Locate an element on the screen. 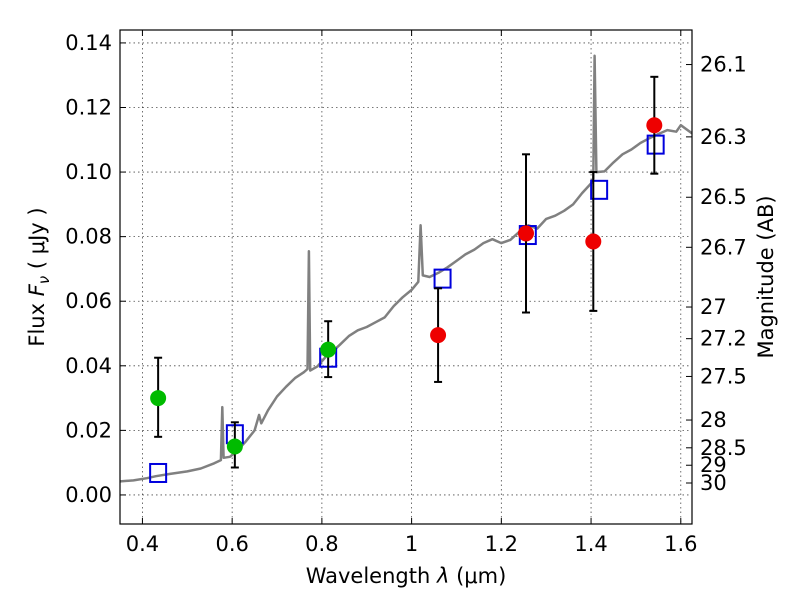 The image size is (800, 600). y-axis-title: Flux Fν ( μJy ) is located at coordinates (39, 276).